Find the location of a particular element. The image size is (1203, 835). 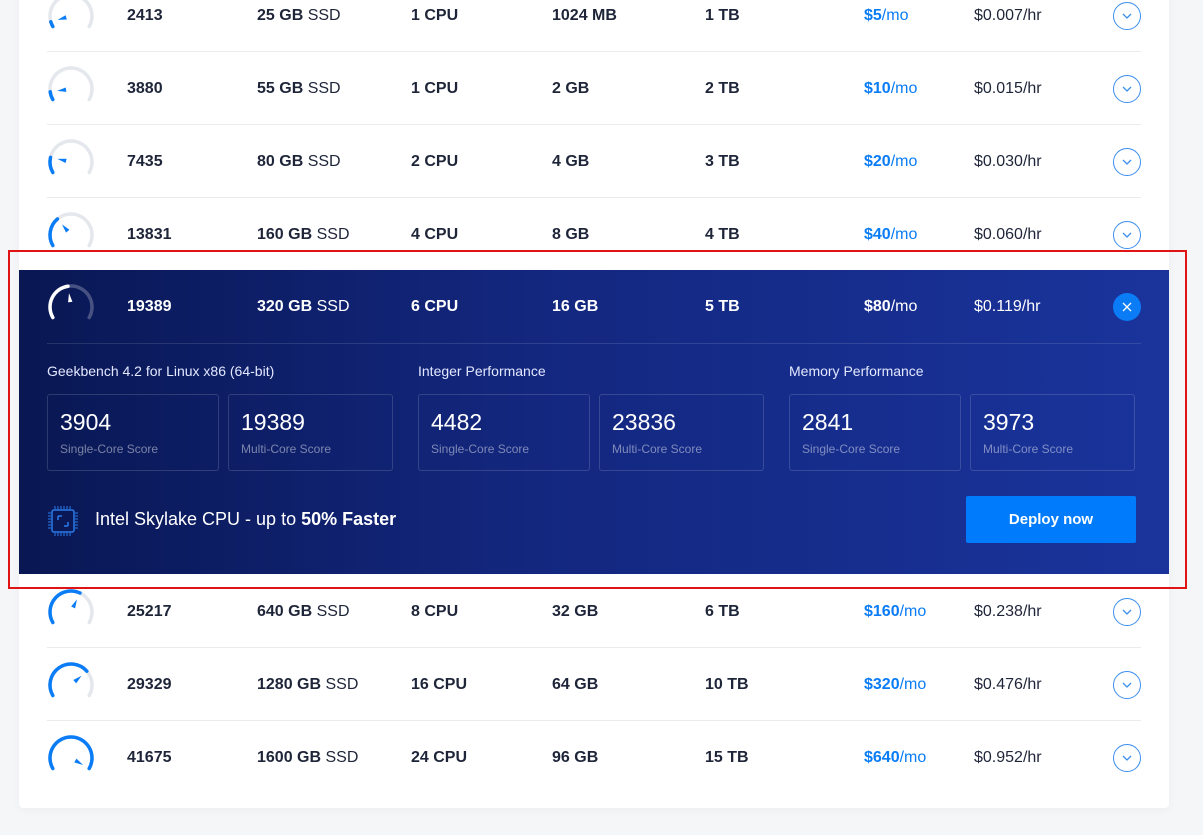

score-value: 19389 is located at coordinates (273, 422).